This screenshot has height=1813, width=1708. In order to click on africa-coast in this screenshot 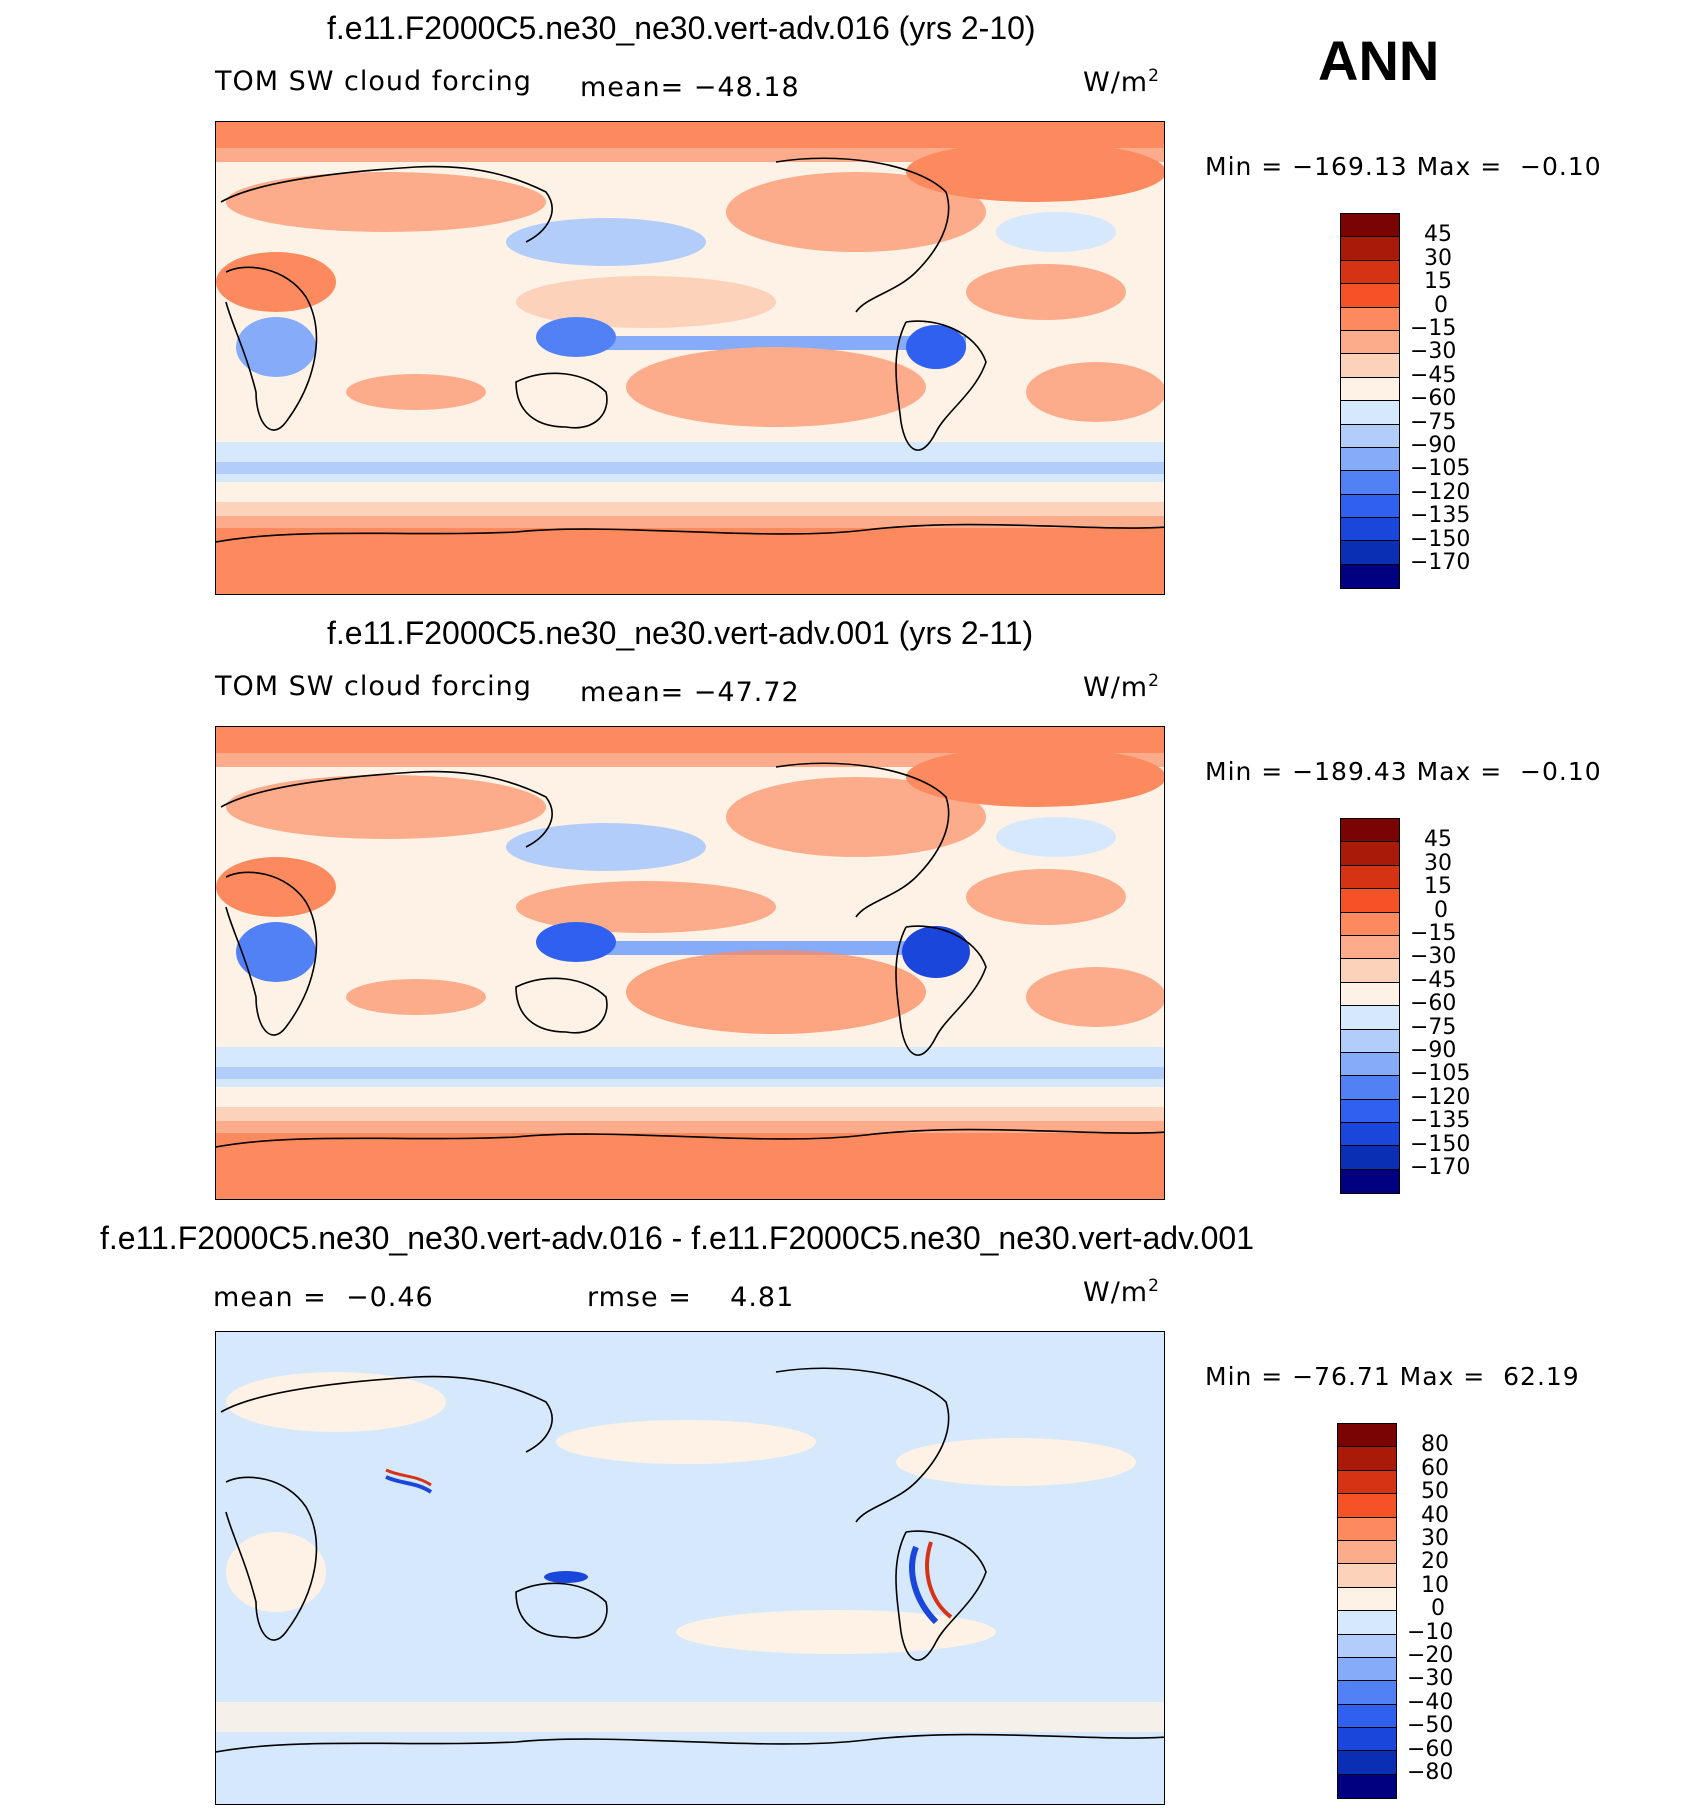, I will do `click(271, 348)`.